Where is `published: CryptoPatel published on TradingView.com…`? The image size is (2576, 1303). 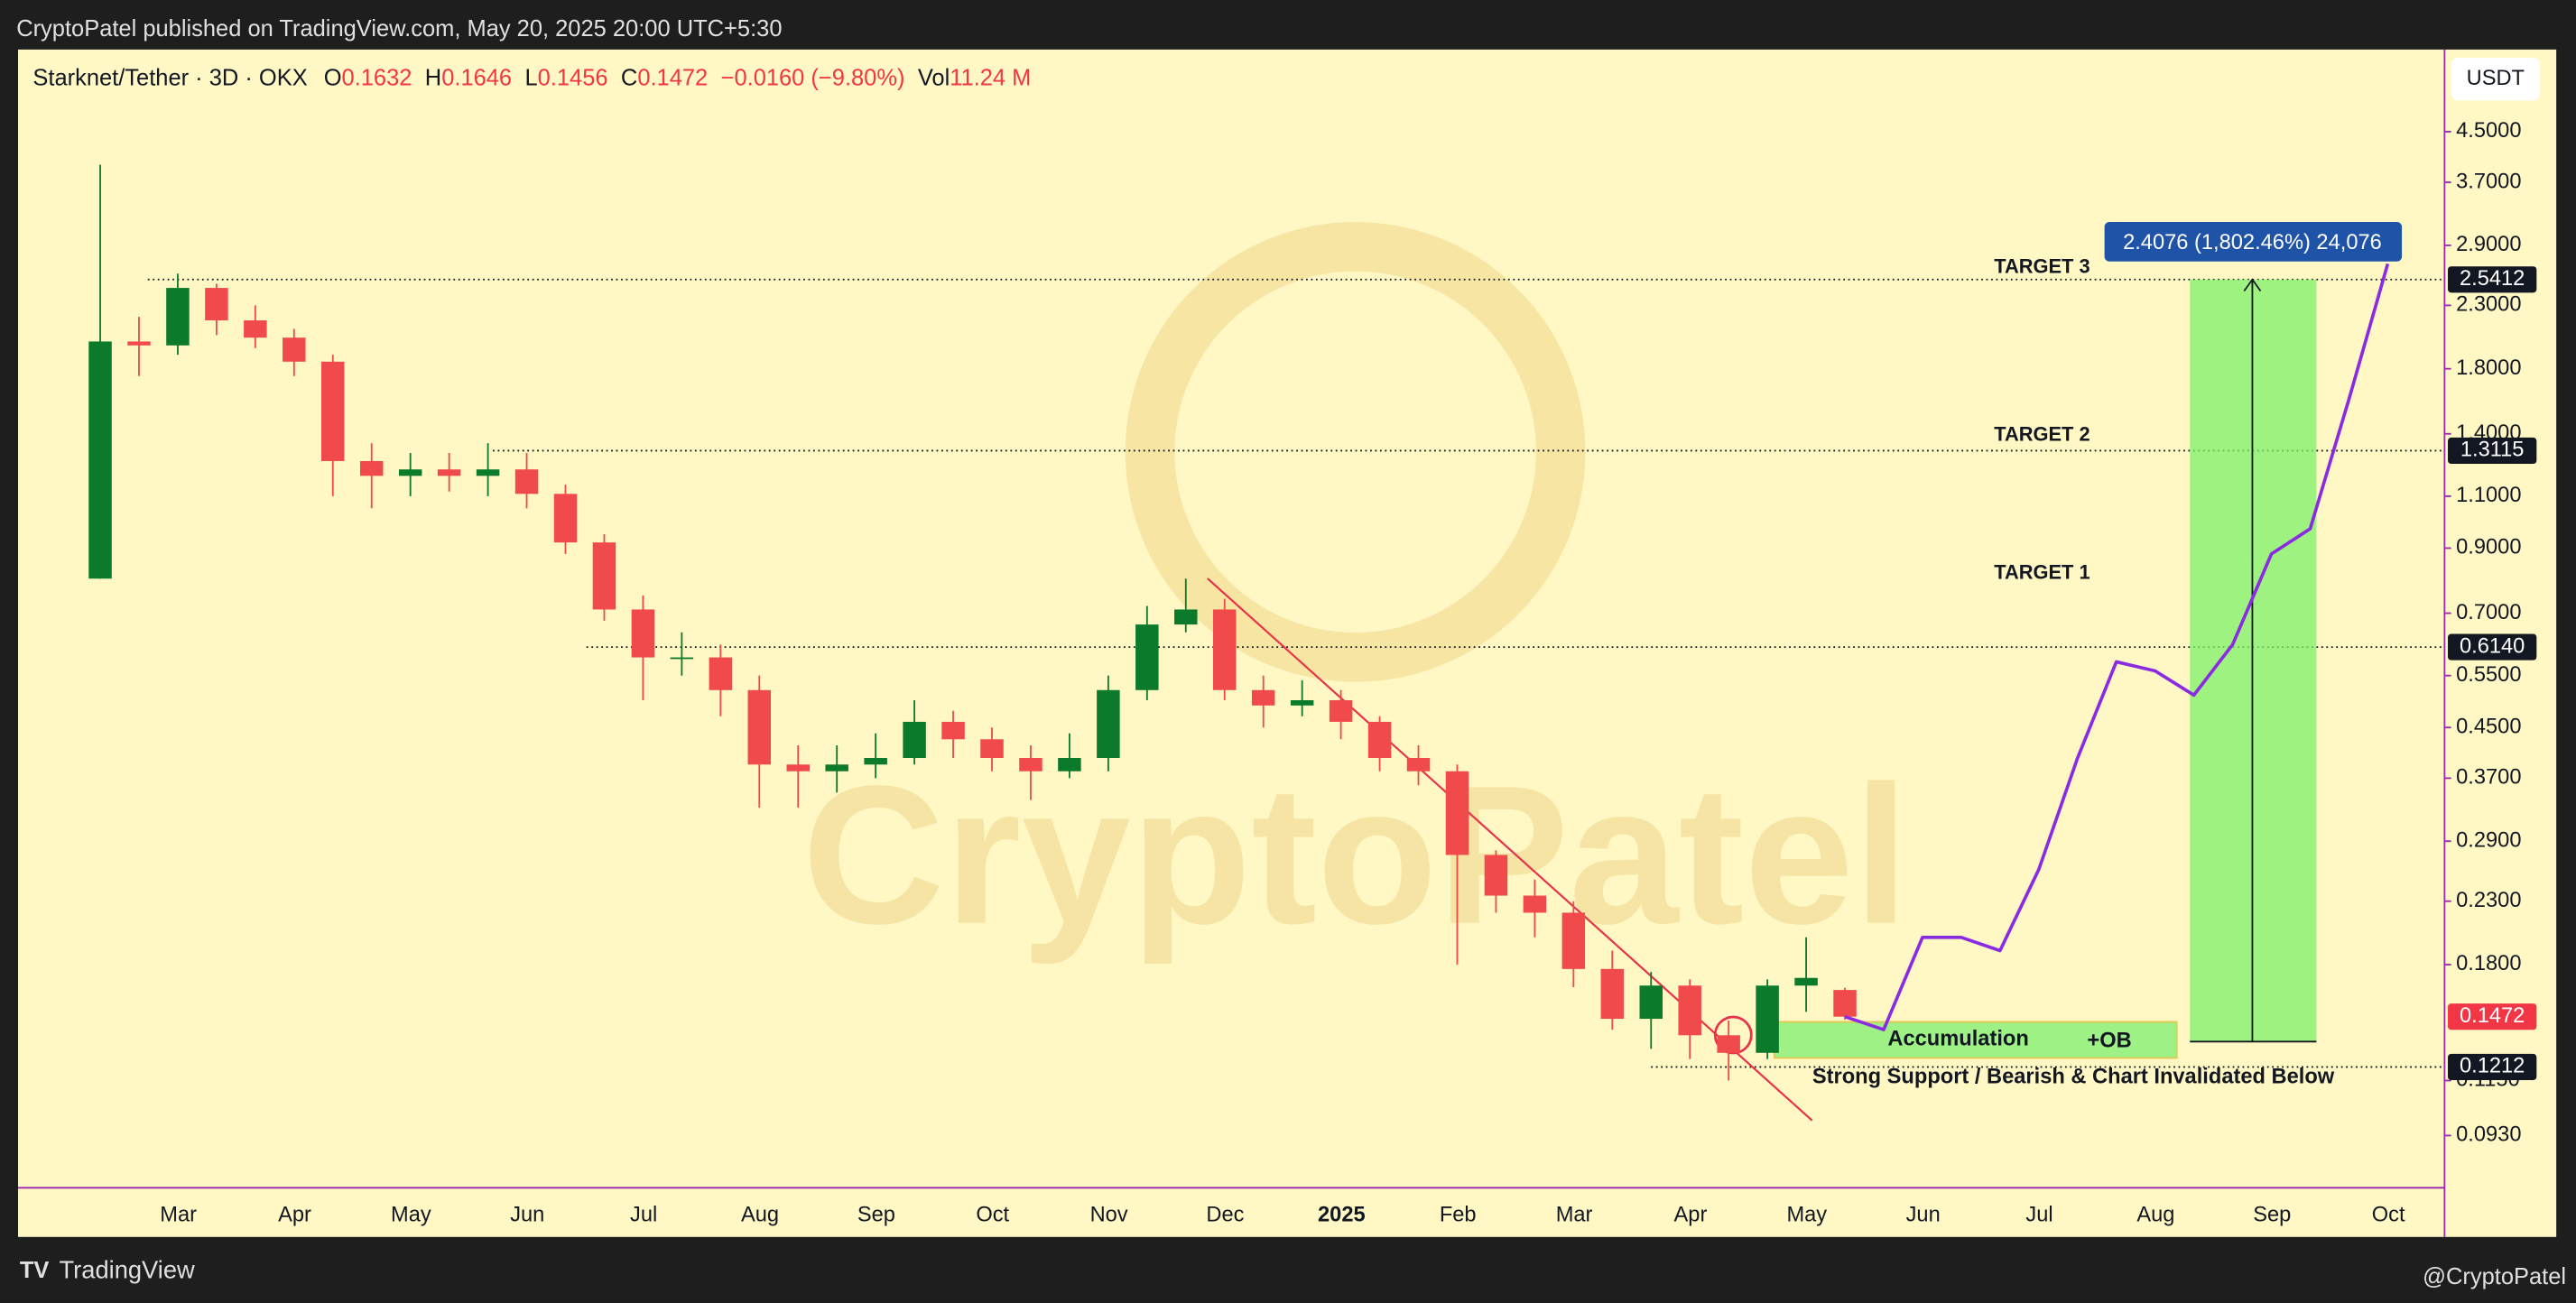 published: CryptoPatel published on TradingView.com… is located at coordinates (399, 29).